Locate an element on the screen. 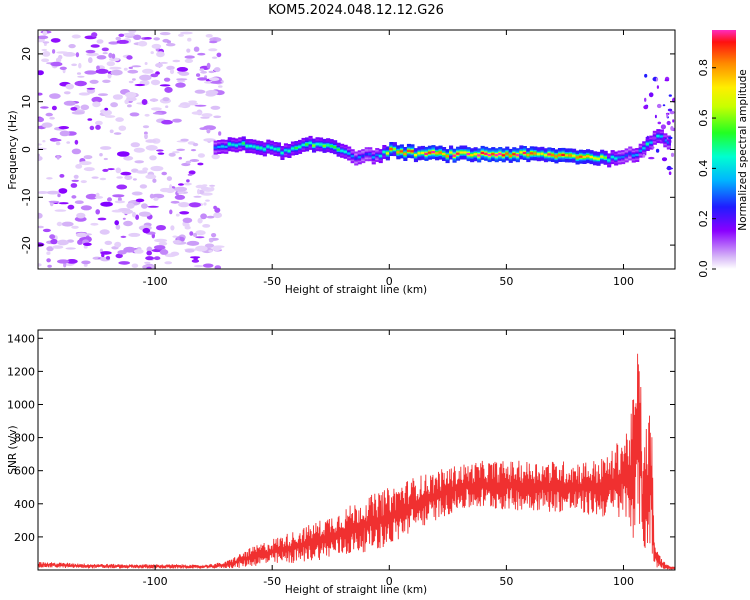 Image resolution: width=750 pixels, height=600 pixels. snr-ylabel: SNR (v/v) is located at coordinates (13, 449).